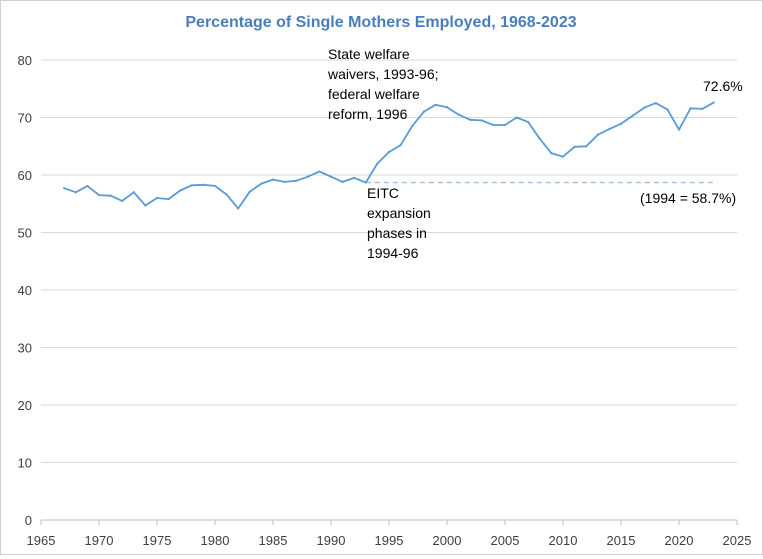 The image size is (763, 559). Describe the element at coordinates (273, 540) in the screenshot. I see `x-tick-label: 1985` at that location.